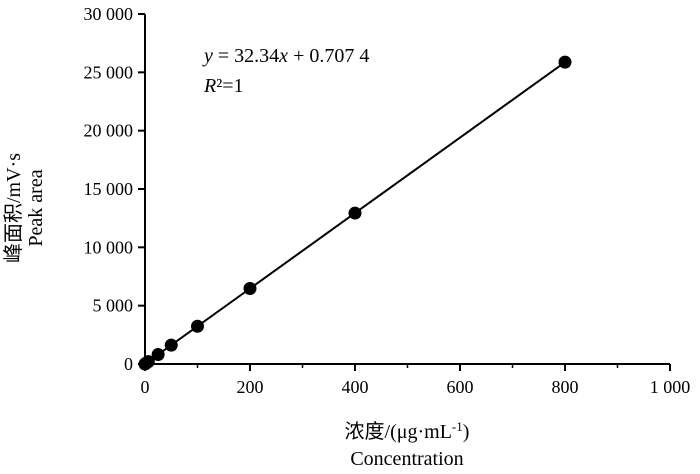  What do you see at coordinates (109, 72) in the screenshot?
I see `y-tick-label: 25 000` at bounding box center [109, 72].